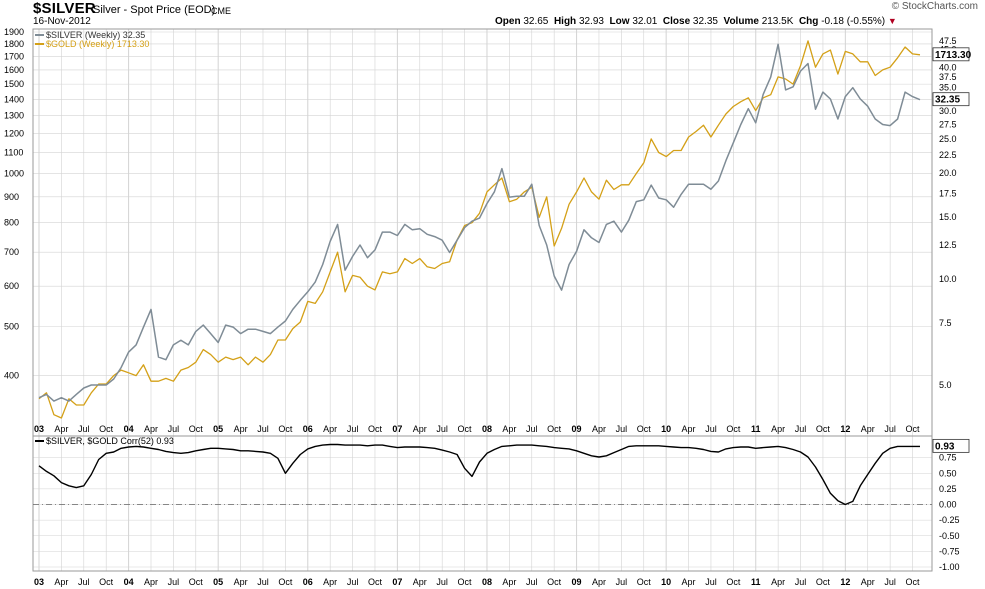 The image size is (985, 589). Describe the element at coordinates (948, 489) in the screenshot. I see `corr-y-tick-label: 0.25` at that location.